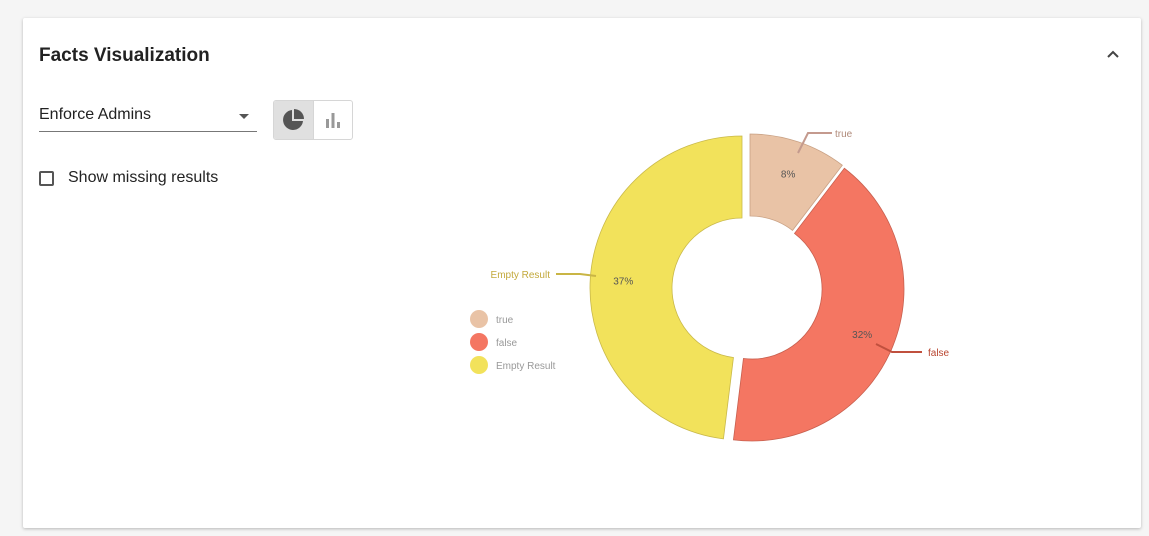 This screenshot has width=1149, height=536. I want to click on bar-chart-button, so click(332, 120).